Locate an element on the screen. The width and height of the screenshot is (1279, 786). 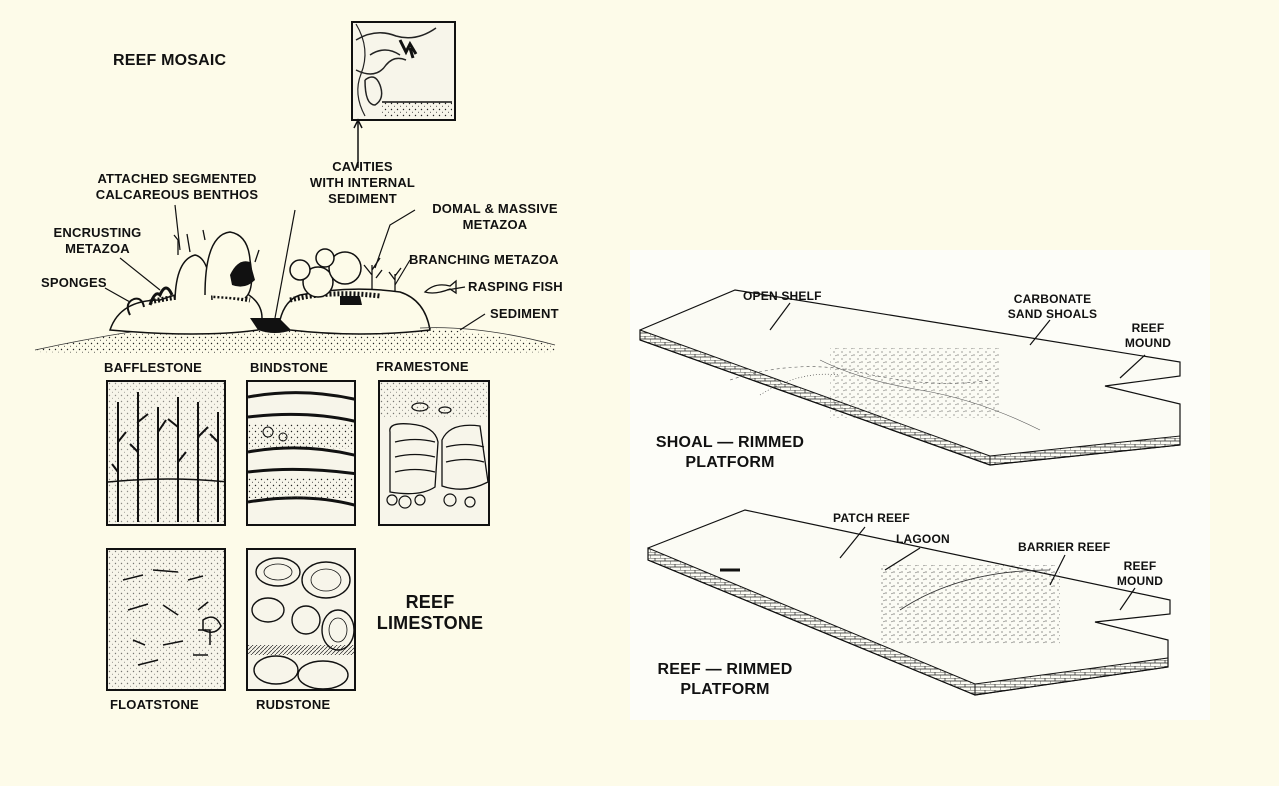
label-attached-benthos: ATTACHED SEGMENTED CALCAREOUS BENTHOS is located at coordinates (177, 187).